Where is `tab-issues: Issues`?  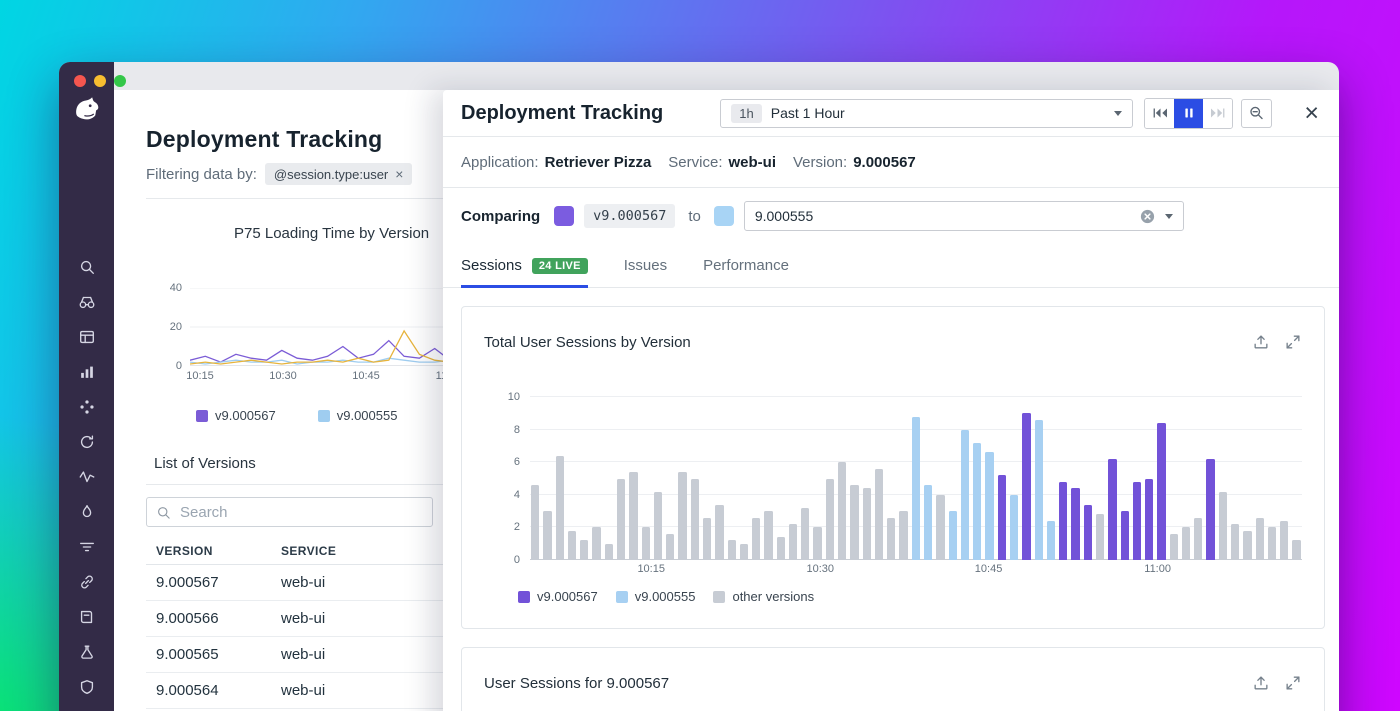
tab-issues: Issues is located at coordinates (645, 272).